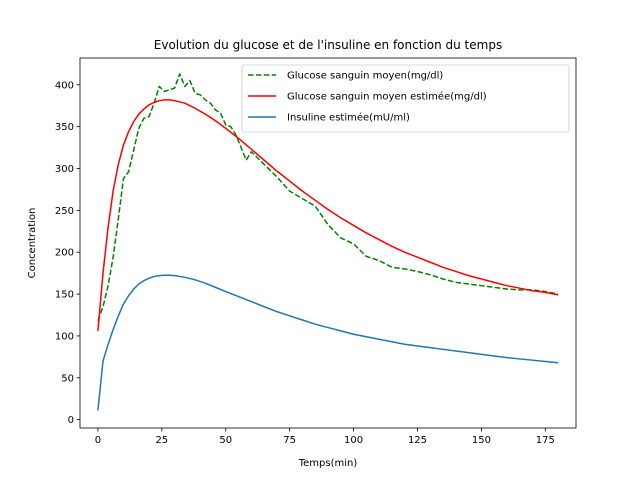 This screenshot has width=640, height=480. What do you see at coordinates (365, 76) in the screenshot?
I see `legend-label-1: Glucose sanguin moyen(mg/dl)` at bounding box center [365, 76].